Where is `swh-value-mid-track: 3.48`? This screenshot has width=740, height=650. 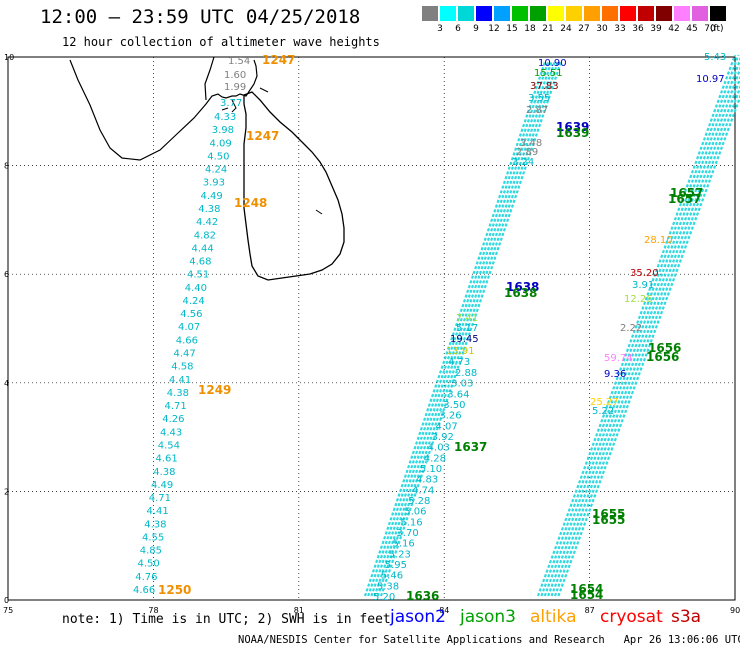 swh-value-mid-track: 3.48 is located at coordinates (531, 143).